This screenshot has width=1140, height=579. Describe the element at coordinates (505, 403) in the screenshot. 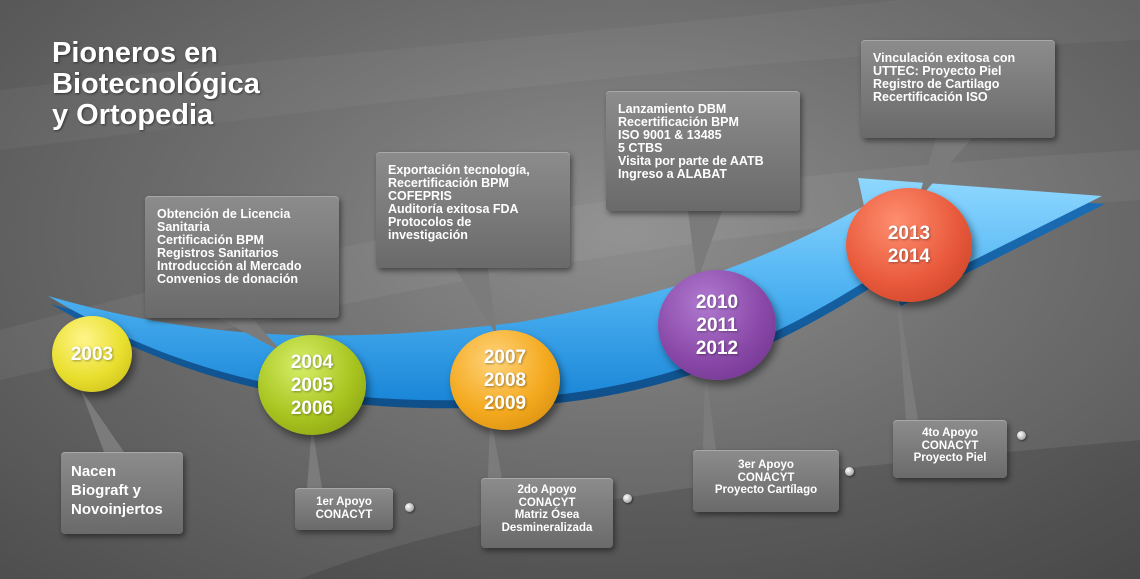

I see `year-label: 2009` at that location.